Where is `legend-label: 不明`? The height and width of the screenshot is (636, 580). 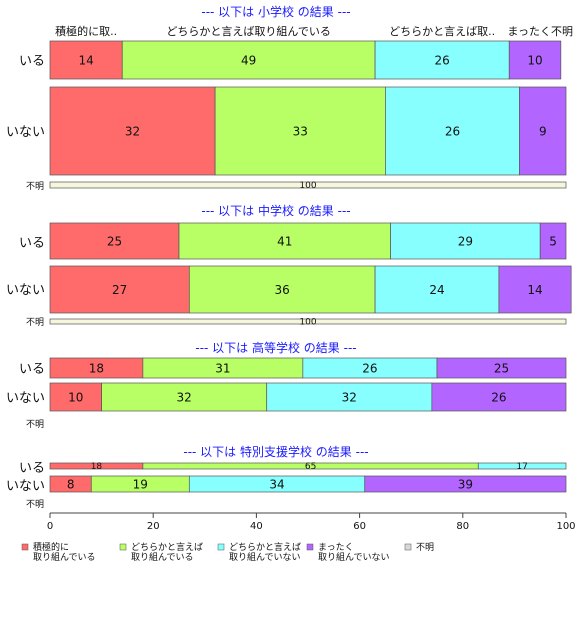
legend-label: 不明 is located at coordinates (425, 547).